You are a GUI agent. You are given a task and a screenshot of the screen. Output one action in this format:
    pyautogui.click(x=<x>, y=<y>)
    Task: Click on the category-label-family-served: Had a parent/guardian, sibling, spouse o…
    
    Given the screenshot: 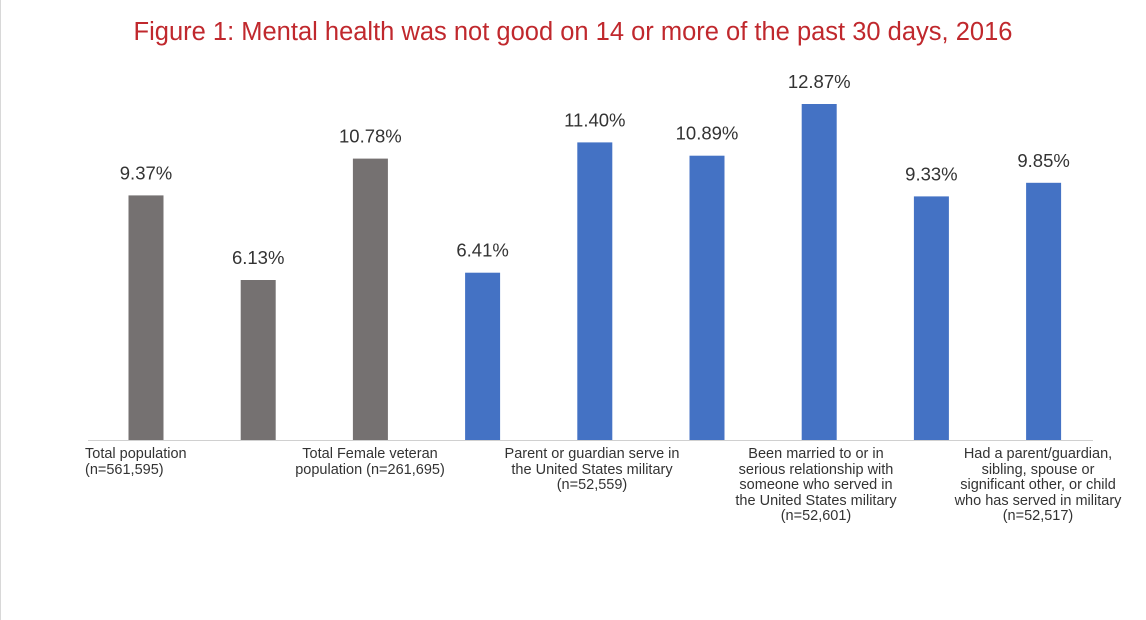 What is the action you would take?
    pyautogui.click(x=1038, y=485)
    